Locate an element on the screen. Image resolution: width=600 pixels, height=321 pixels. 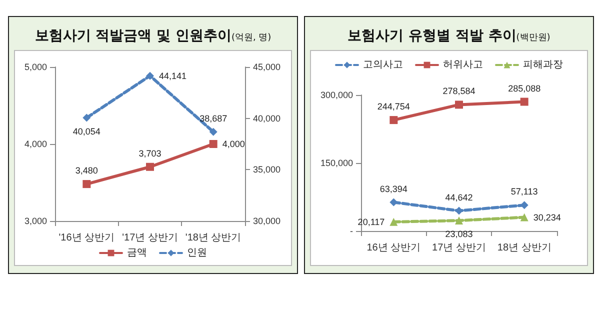
data-label: 20,117 is located at coordinates (371, 221).